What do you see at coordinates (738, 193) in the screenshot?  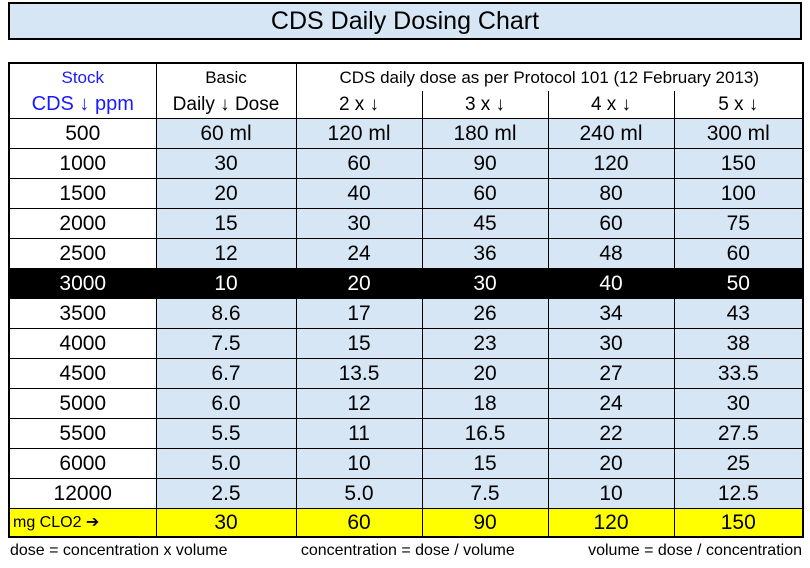 I see `cell: 100` at bounding box center [738, 193].